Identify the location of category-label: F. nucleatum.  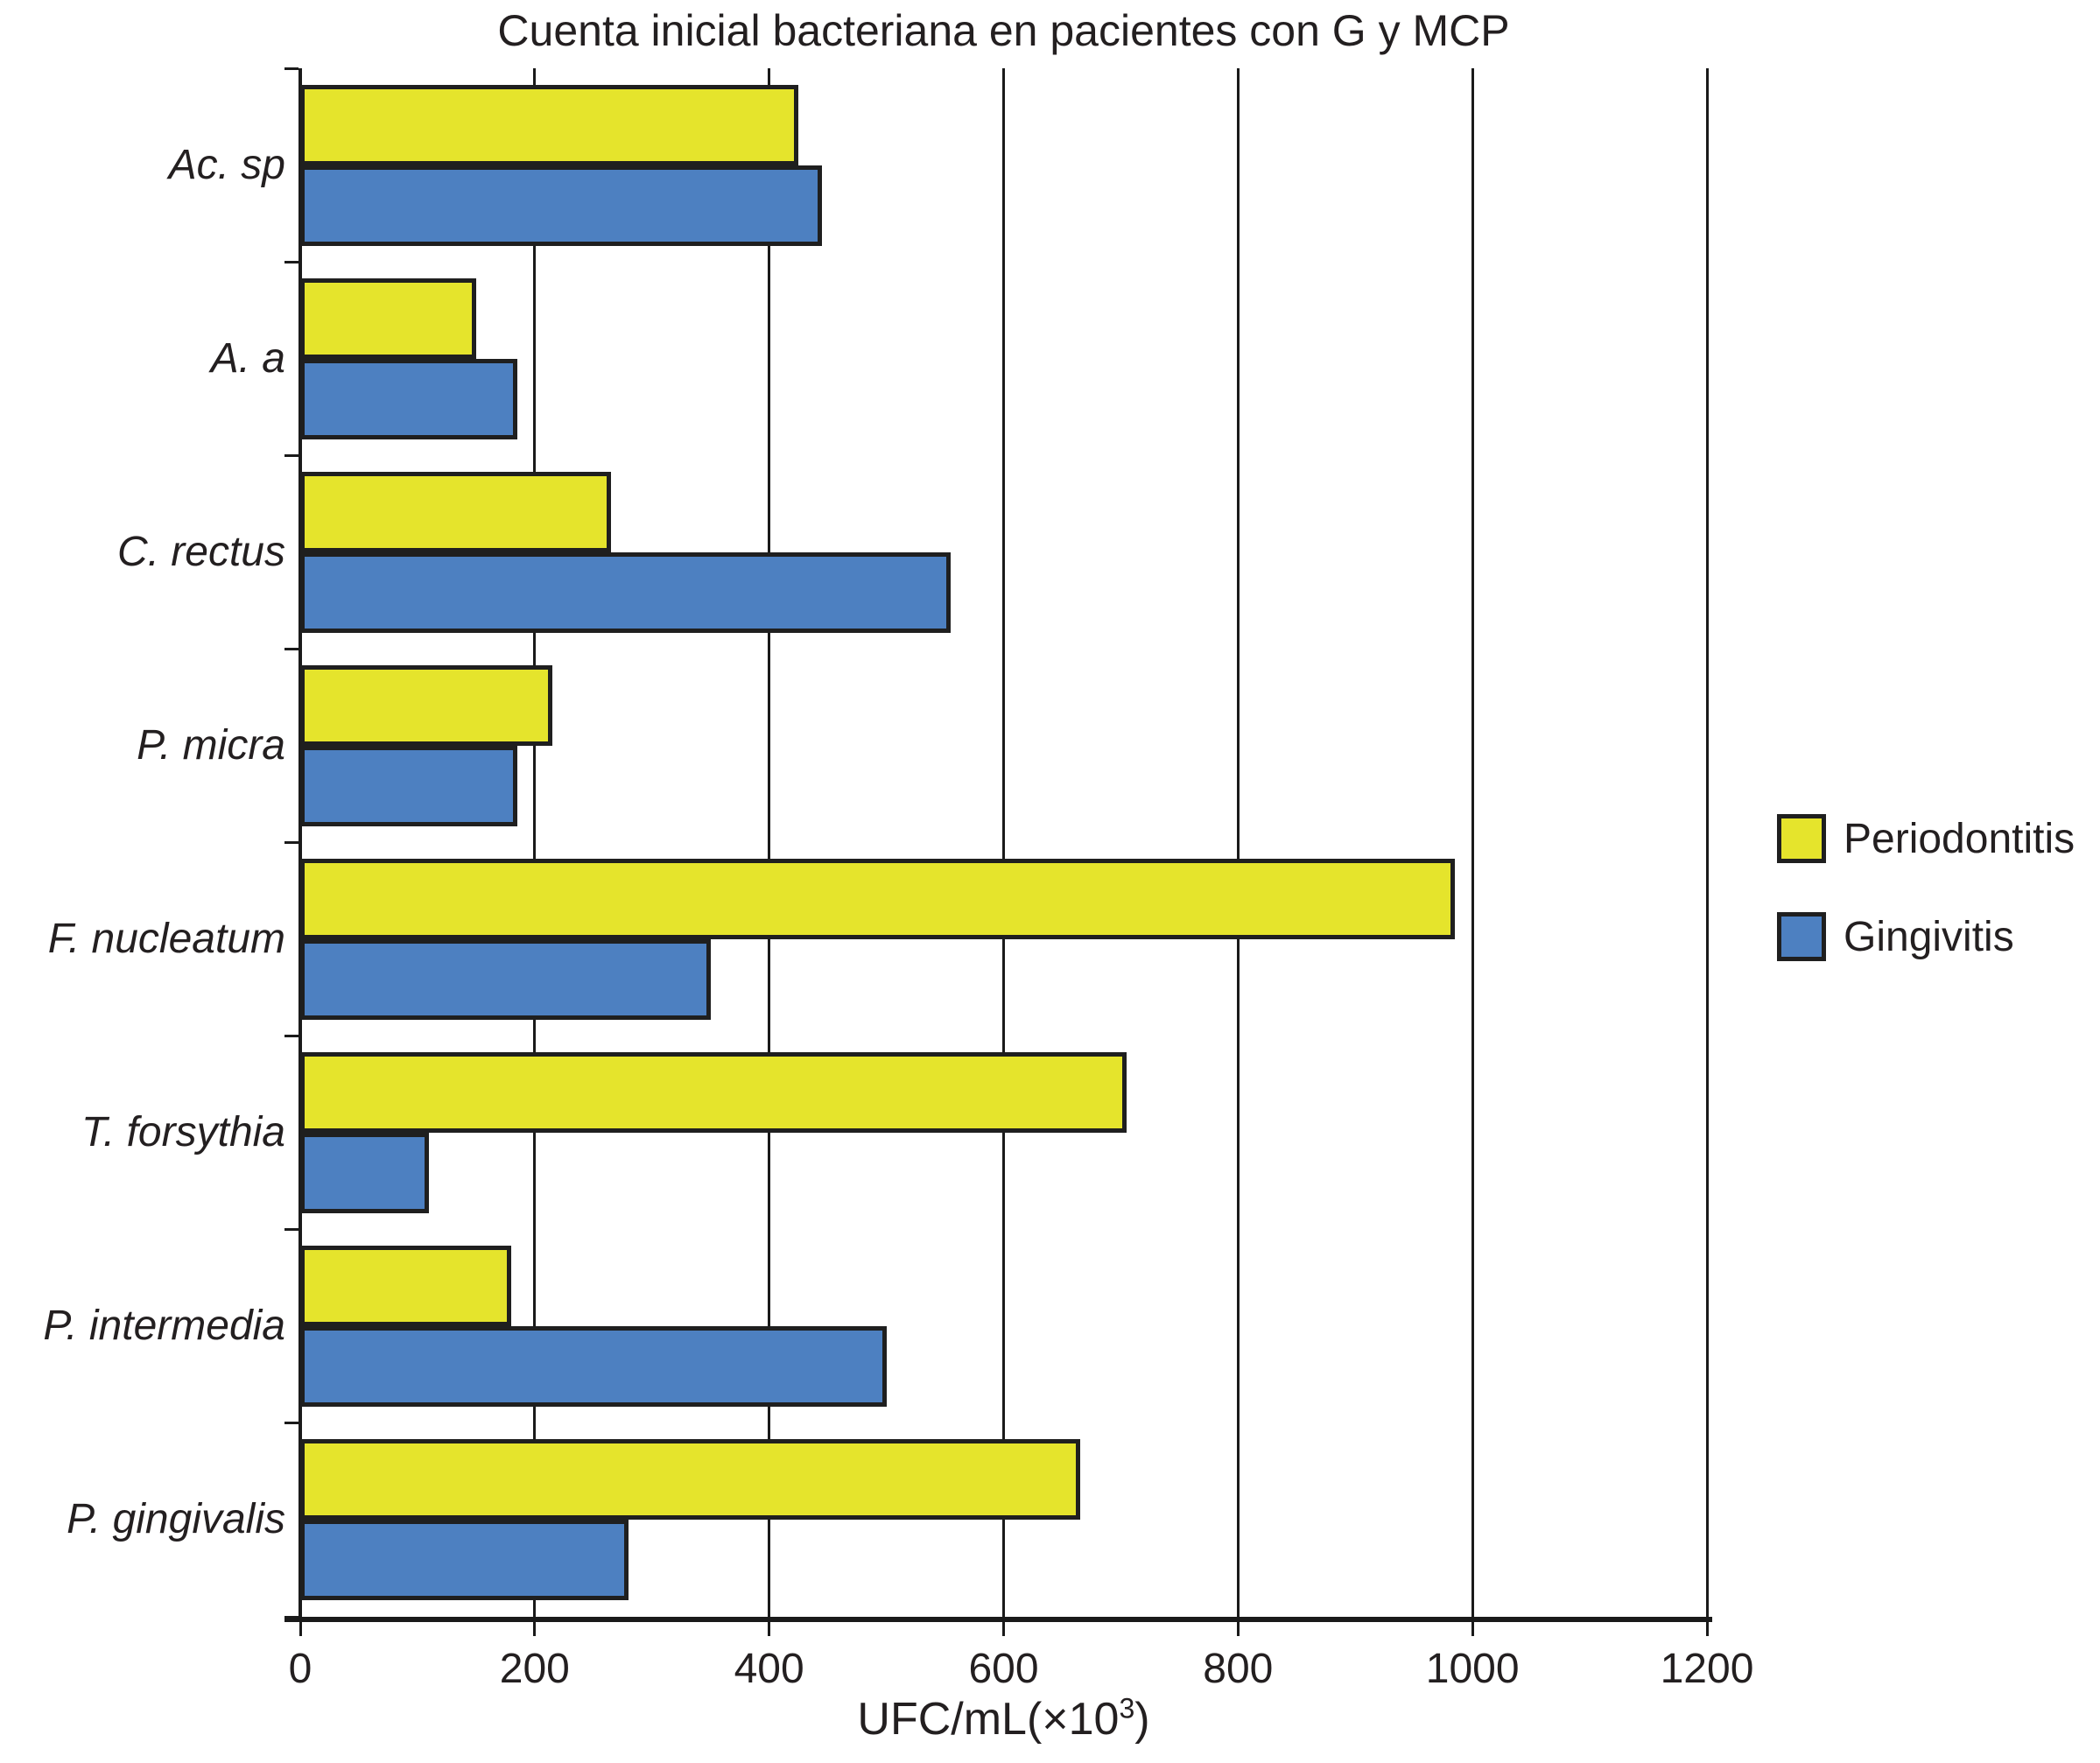
(166, 939).